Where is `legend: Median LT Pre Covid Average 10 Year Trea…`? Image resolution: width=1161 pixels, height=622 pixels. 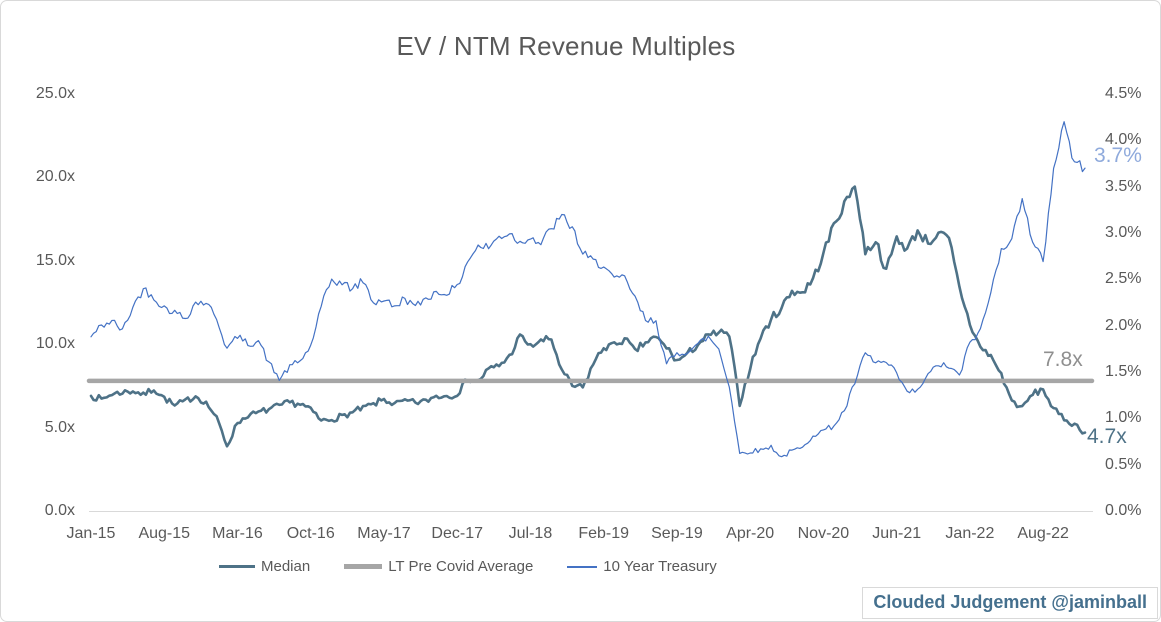
legend: Median LT Pre Covid Average 10 Year Trea… is located at coordinates (468, 566).